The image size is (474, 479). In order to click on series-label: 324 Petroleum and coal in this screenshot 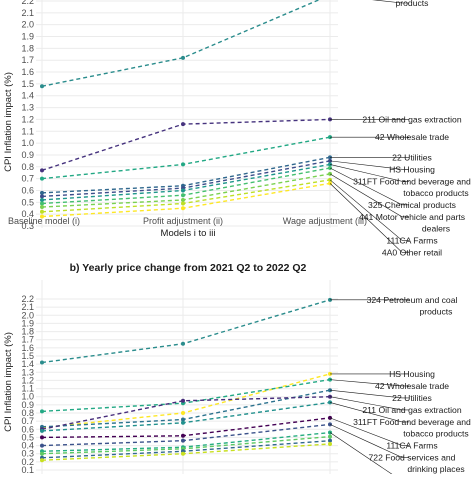, I will do `click(412, 300)`.